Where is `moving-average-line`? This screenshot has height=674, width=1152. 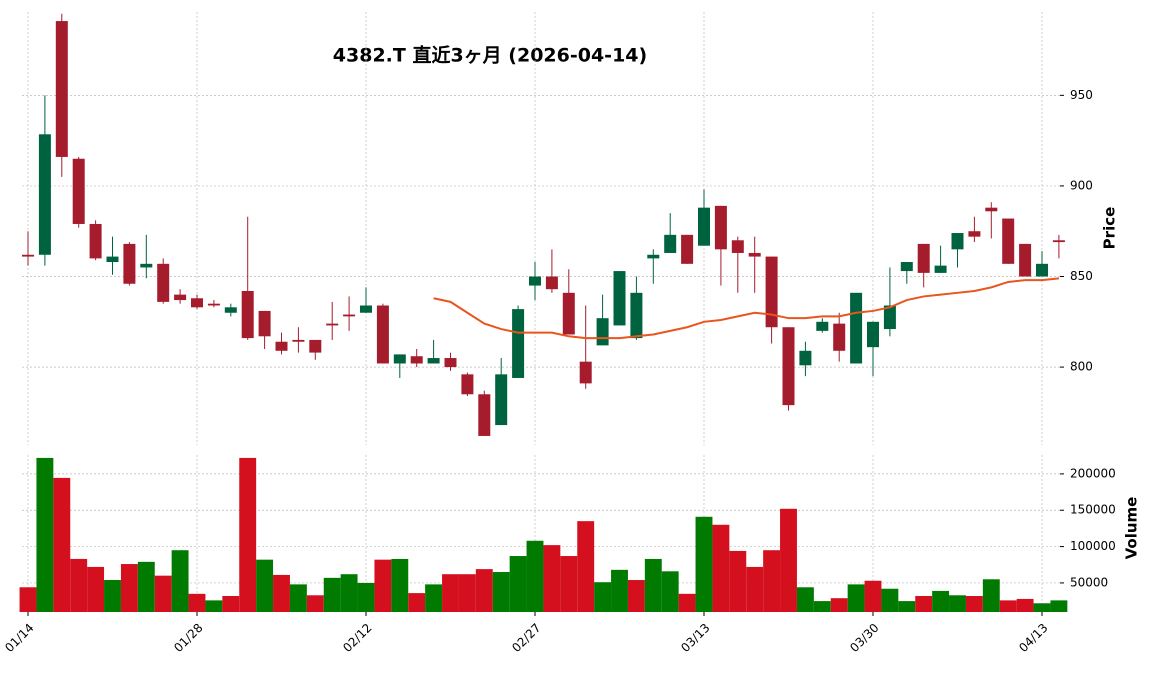 moving-average-line is located at coordinates (746, 308).